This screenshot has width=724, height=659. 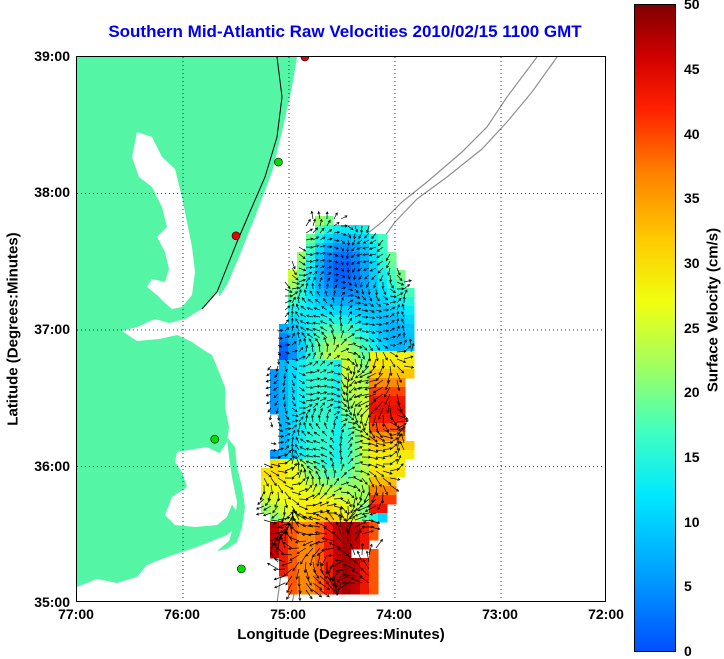 I want to click on x-tick-label: 74:00, so click(x=394, y=614).